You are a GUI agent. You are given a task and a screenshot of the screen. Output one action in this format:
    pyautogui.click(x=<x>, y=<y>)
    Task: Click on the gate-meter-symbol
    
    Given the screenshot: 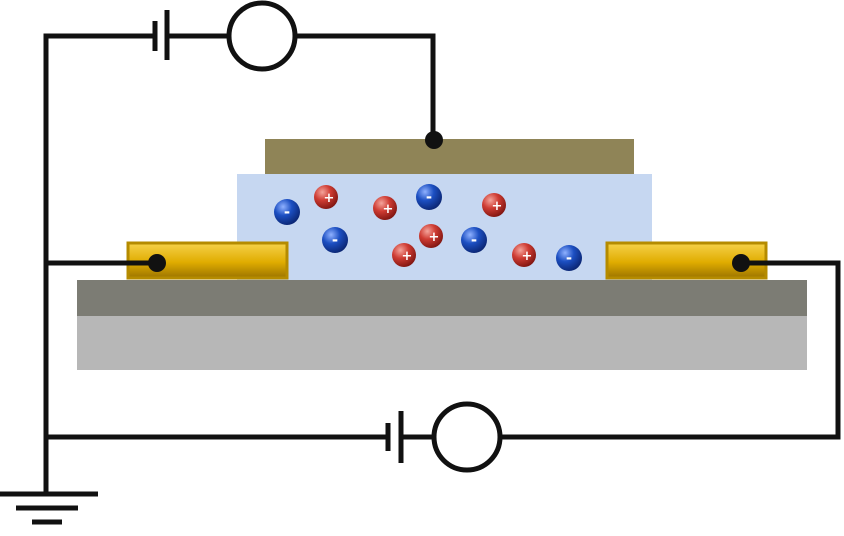 What is the action you would take?
    pyautogui.click(x=262, y=36)
    